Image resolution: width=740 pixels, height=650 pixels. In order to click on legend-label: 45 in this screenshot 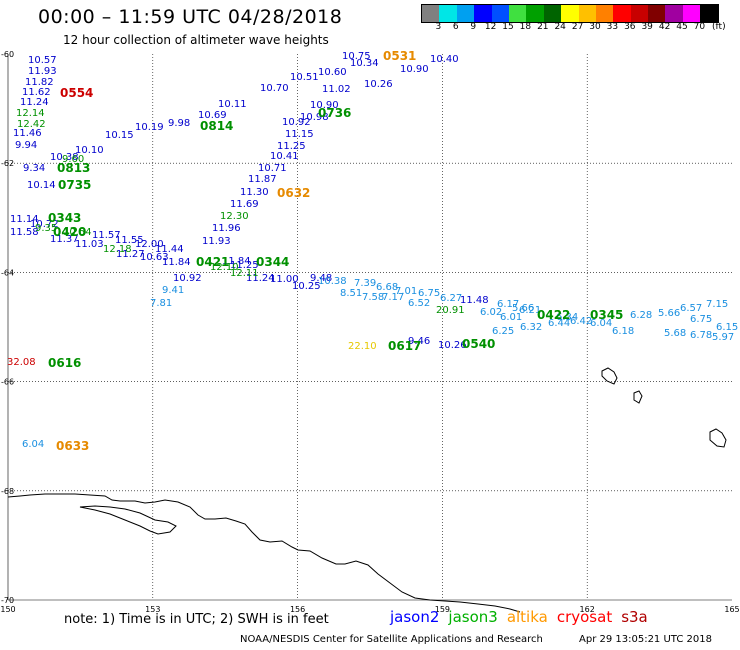, I will do `click(682, 27)`.